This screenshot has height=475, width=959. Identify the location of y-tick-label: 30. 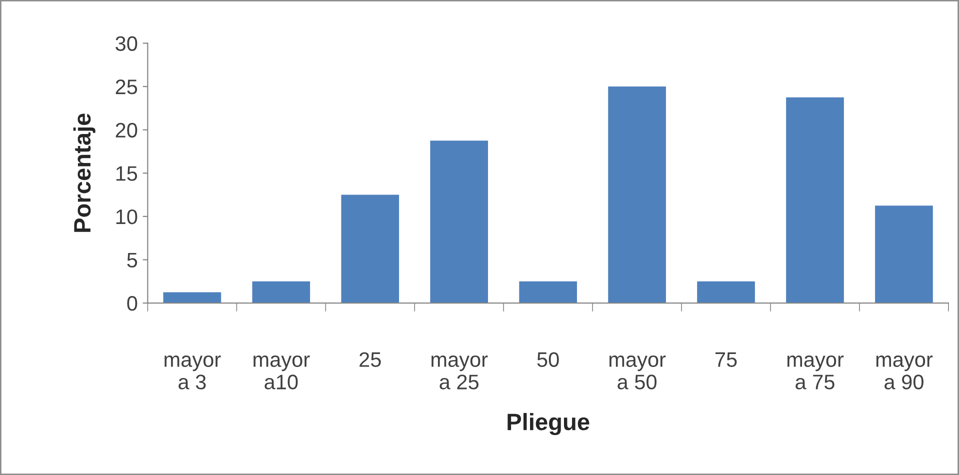
(127, 43).